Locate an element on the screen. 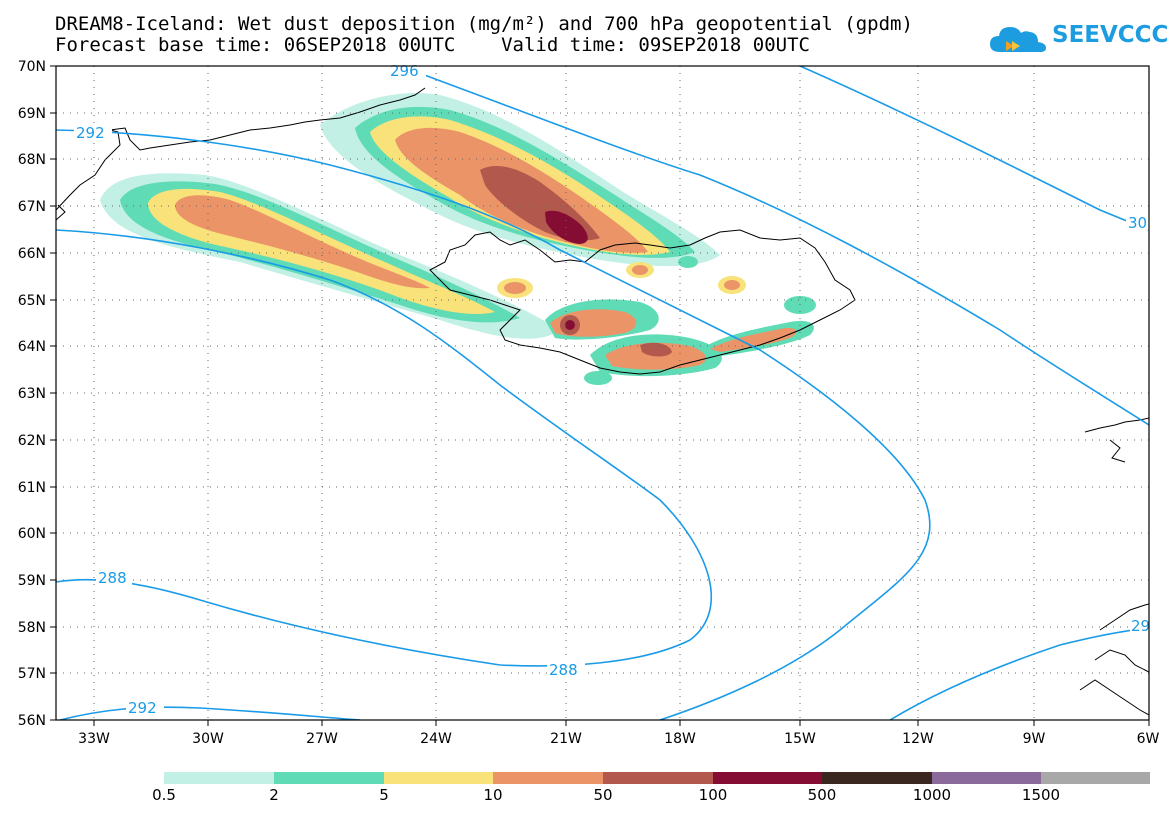 Image resolution: width=1175 pixels, height=815 pixels. lon-label: 30W is located at coordinates (208, 739).